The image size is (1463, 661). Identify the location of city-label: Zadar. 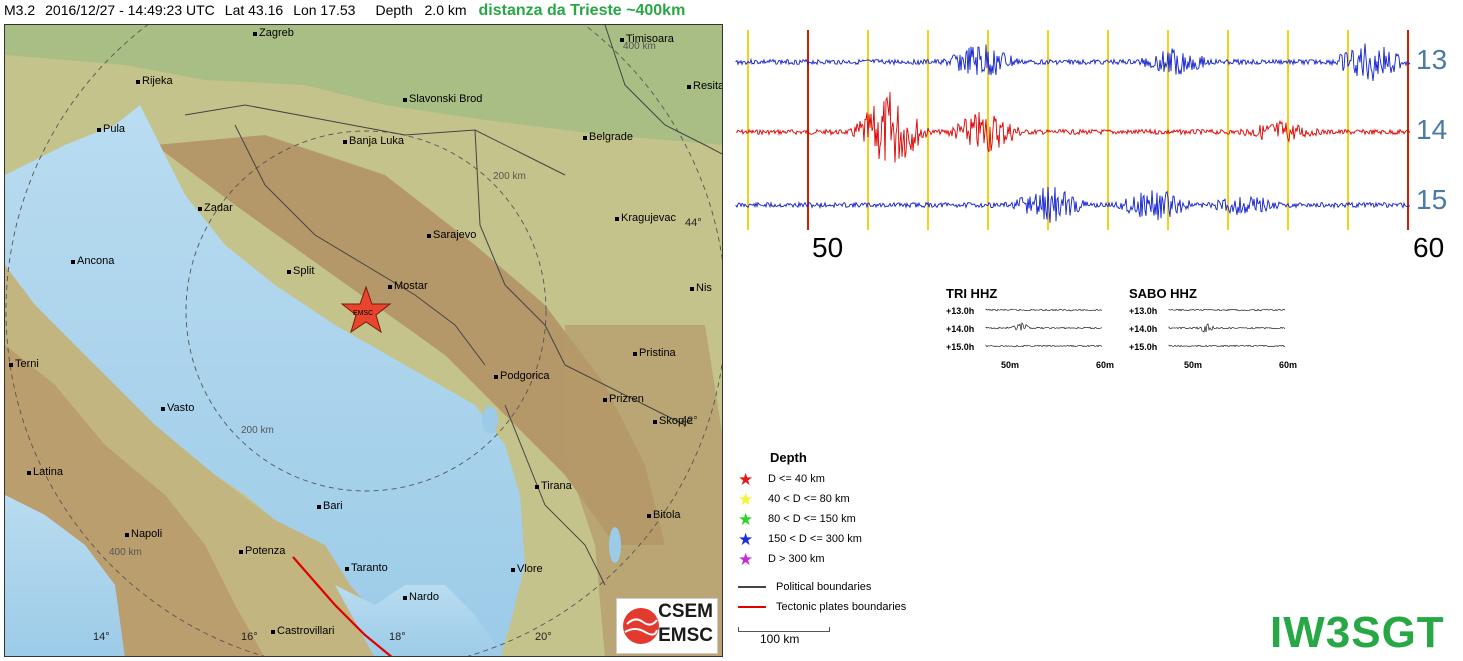
(215, 208).